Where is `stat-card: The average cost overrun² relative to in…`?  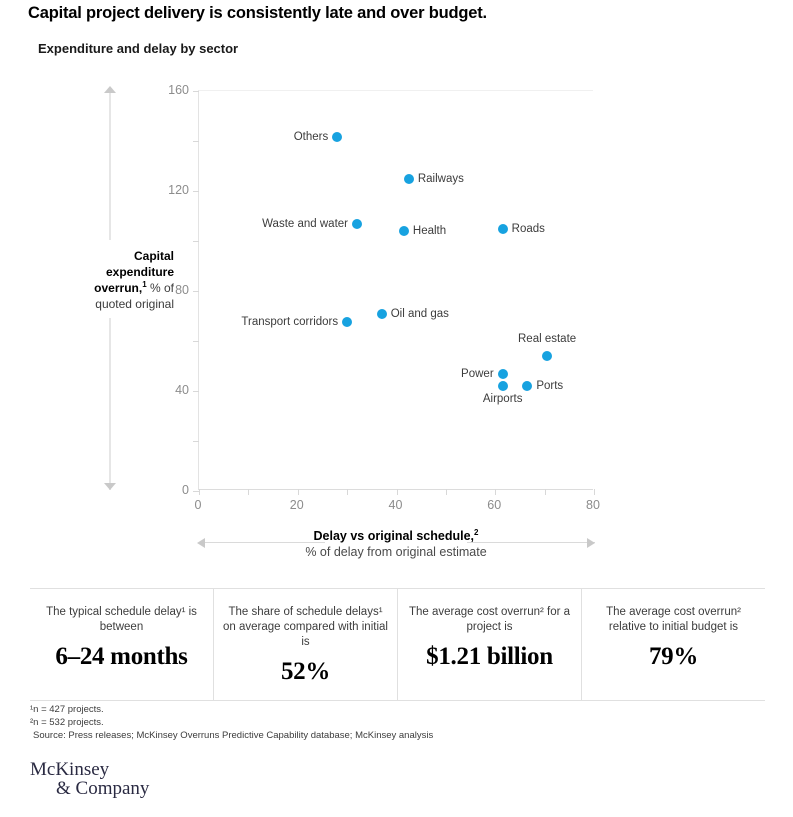
stat-card: The average cost overrun² relative to in… is located at coordinates (673, 644).